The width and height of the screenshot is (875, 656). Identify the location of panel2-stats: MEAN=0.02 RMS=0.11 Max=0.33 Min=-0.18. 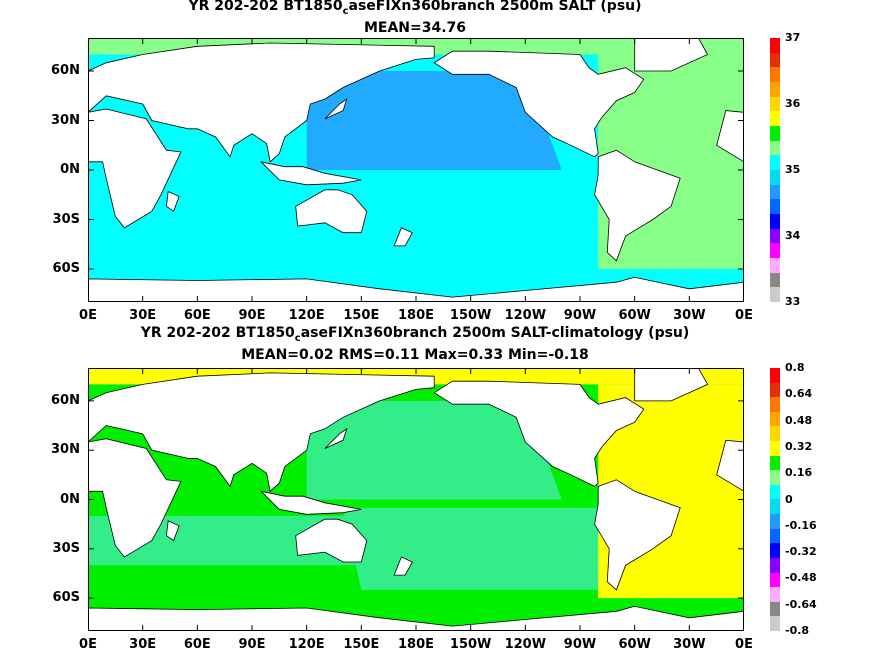
(415, 355).